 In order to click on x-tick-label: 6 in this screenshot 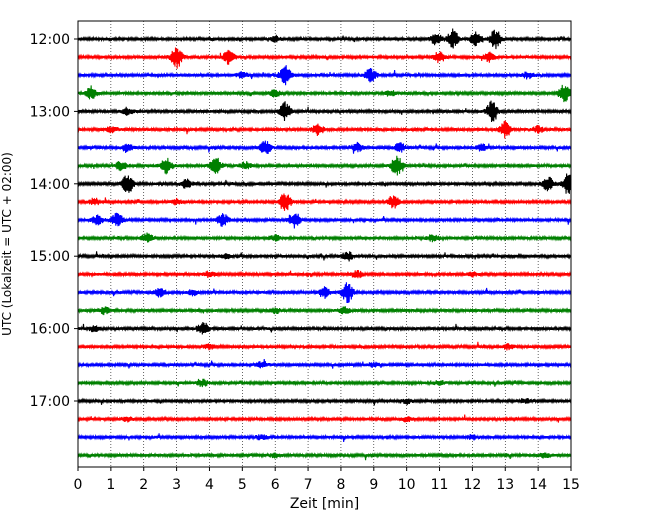, I will do `click(275, 485)`.